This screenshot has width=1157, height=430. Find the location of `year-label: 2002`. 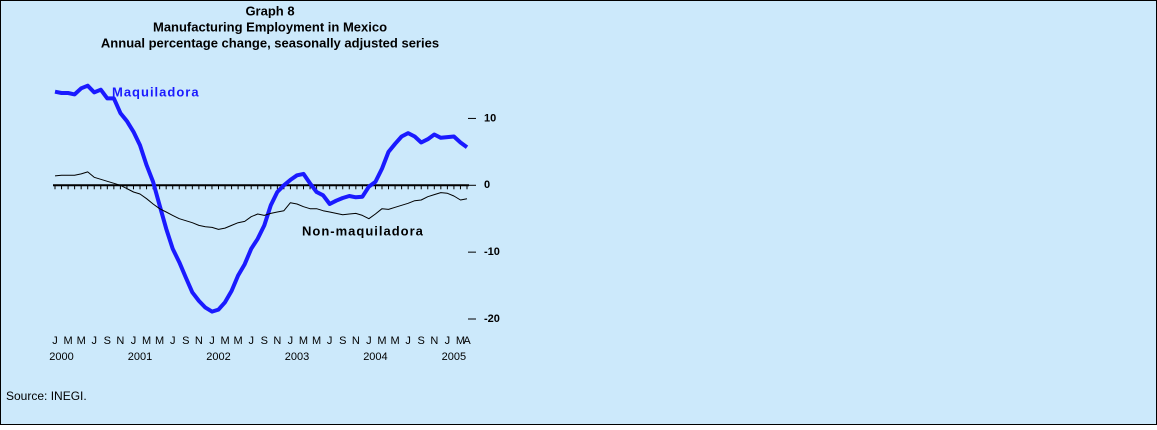

year-label: 2002 is located at coordinates (218, 357).